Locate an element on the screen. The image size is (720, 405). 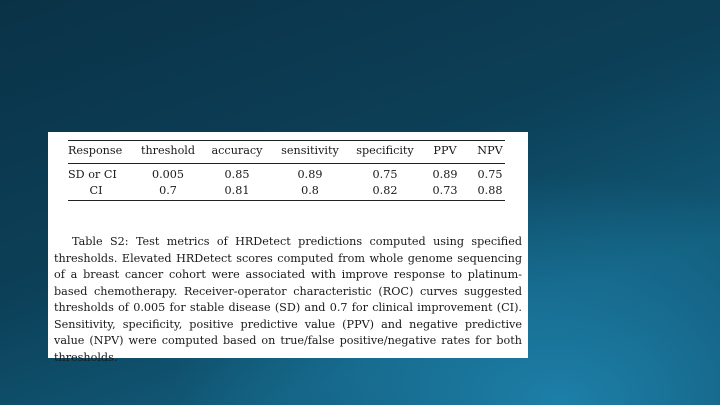
row1-npv: 0.75 is located at coordinates (490, 174).